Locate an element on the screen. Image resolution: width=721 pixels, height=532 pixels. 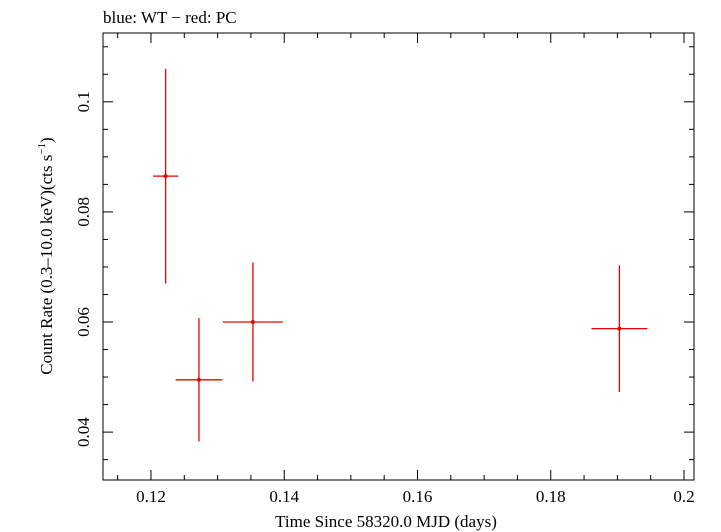
y-tick-label: 0.08 is located at coordinates (83, 212).